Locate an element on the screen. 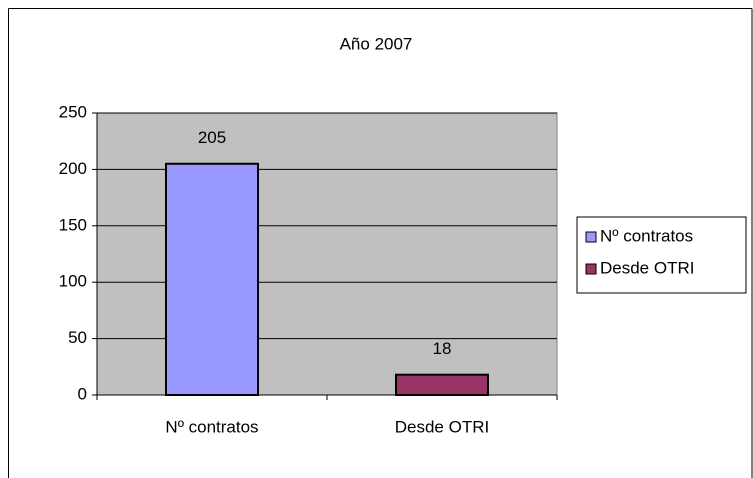  data-label: 18 is located at coordinates (442, 348).